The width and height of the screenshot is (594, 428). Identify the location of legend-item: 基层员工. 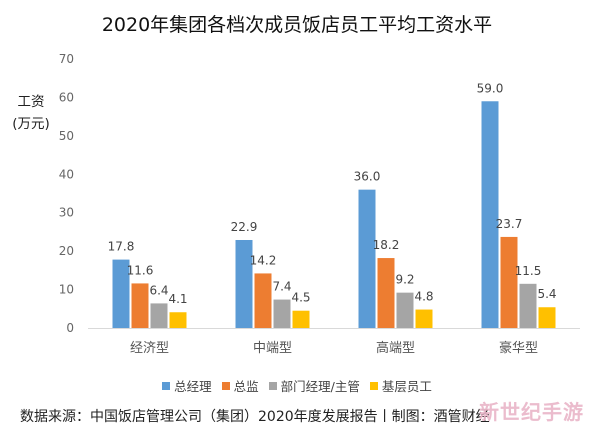
(400, 385).